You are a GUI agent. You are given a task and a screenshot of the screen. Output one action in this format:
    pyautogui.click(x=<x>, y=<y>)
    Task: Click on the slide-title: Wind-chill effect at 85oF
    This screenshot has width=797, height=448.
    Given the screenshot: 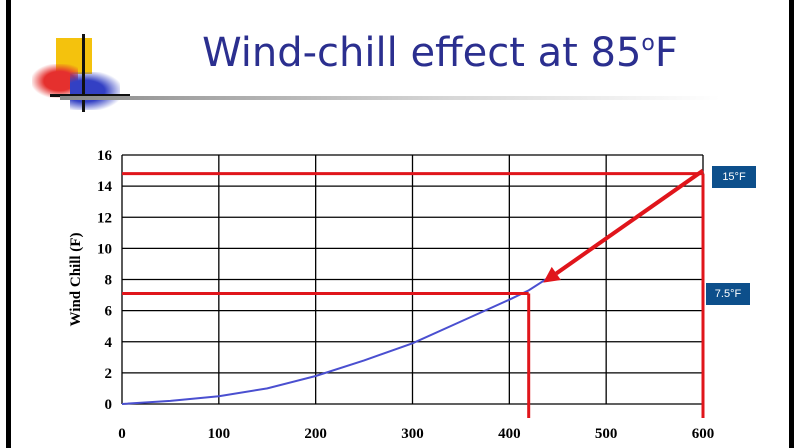 What is the action you would take?
    pyautogui.click(x=440, y=53)
    